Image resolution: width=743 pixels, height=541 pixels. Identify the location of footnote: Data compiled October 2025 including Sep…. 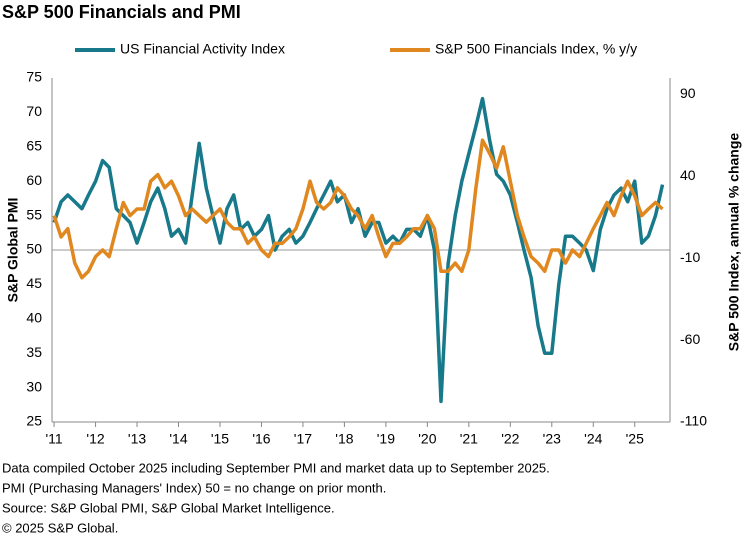
(276, 467).